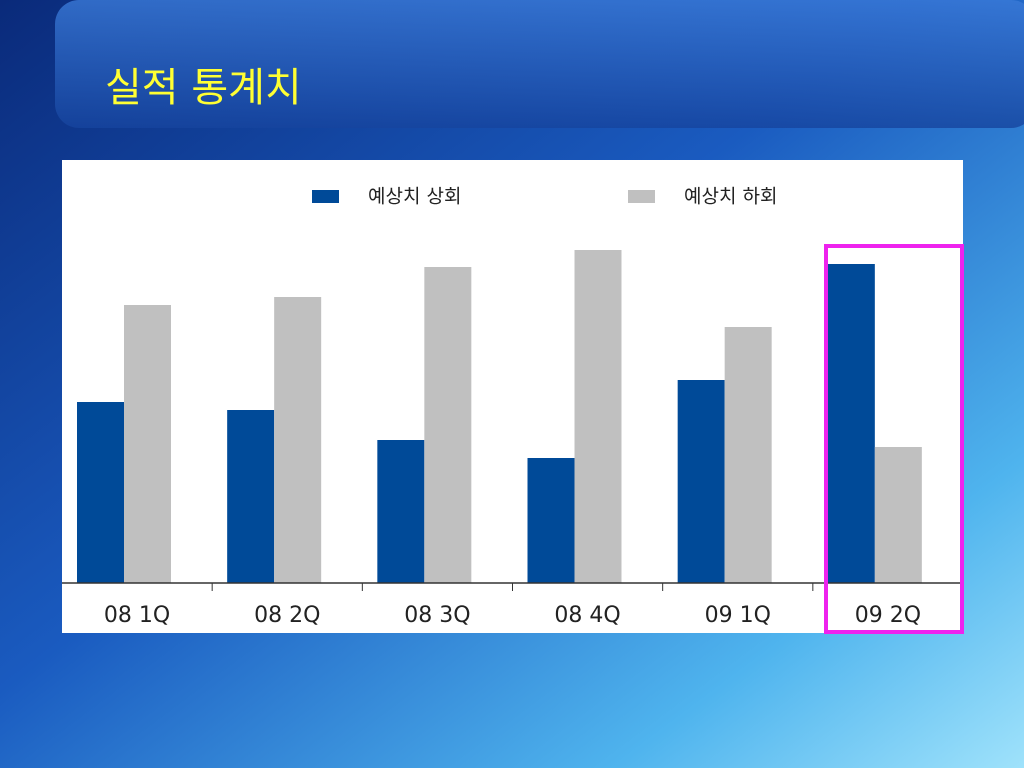 Image resolution: width=1024 pixels, height=768 pixels. What do you see at coordinates (203, 88) in the screenshot?
I see `chart-title: 실적 통계치` at bounding box center [203, 88].